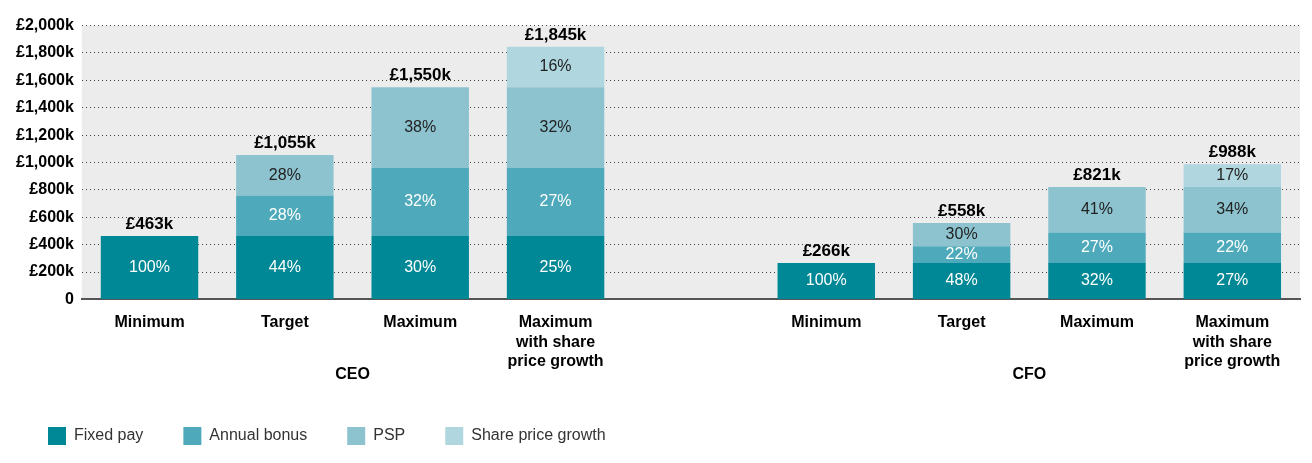  Describe the element at coordinates (51, 216) in the screenshot. I see `y-tick-label: £600k` at that location.